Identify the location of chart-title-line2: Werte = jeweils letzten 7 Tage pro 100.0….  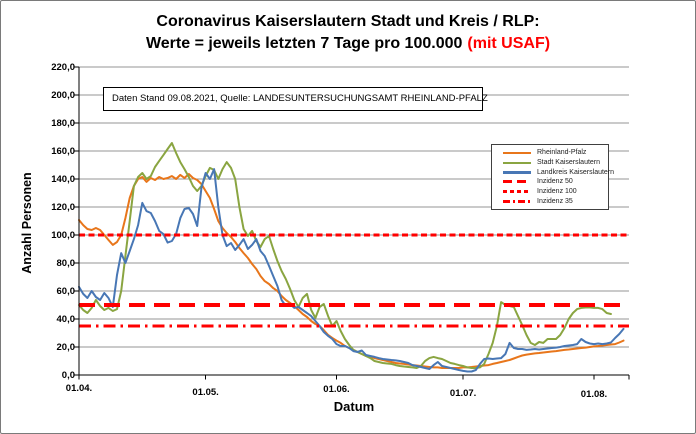
(348, 43).